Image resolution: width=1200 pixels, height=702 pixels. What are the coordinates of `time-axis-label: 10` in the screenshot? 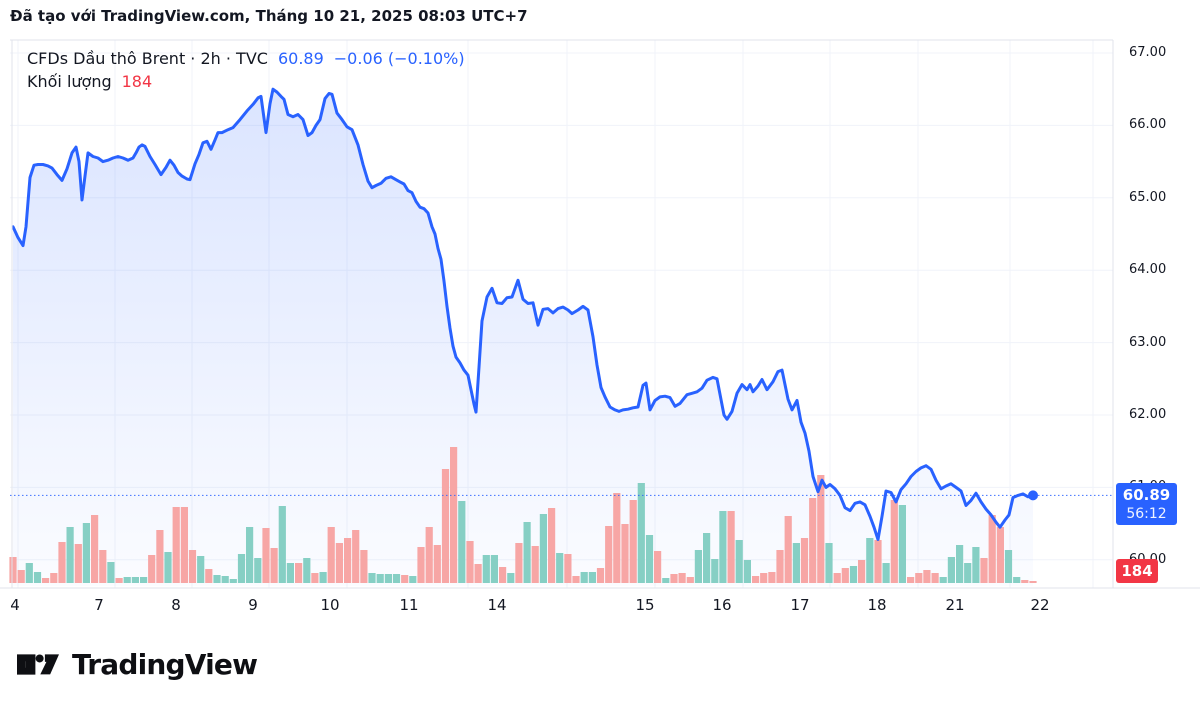 It's located at (330, 605).